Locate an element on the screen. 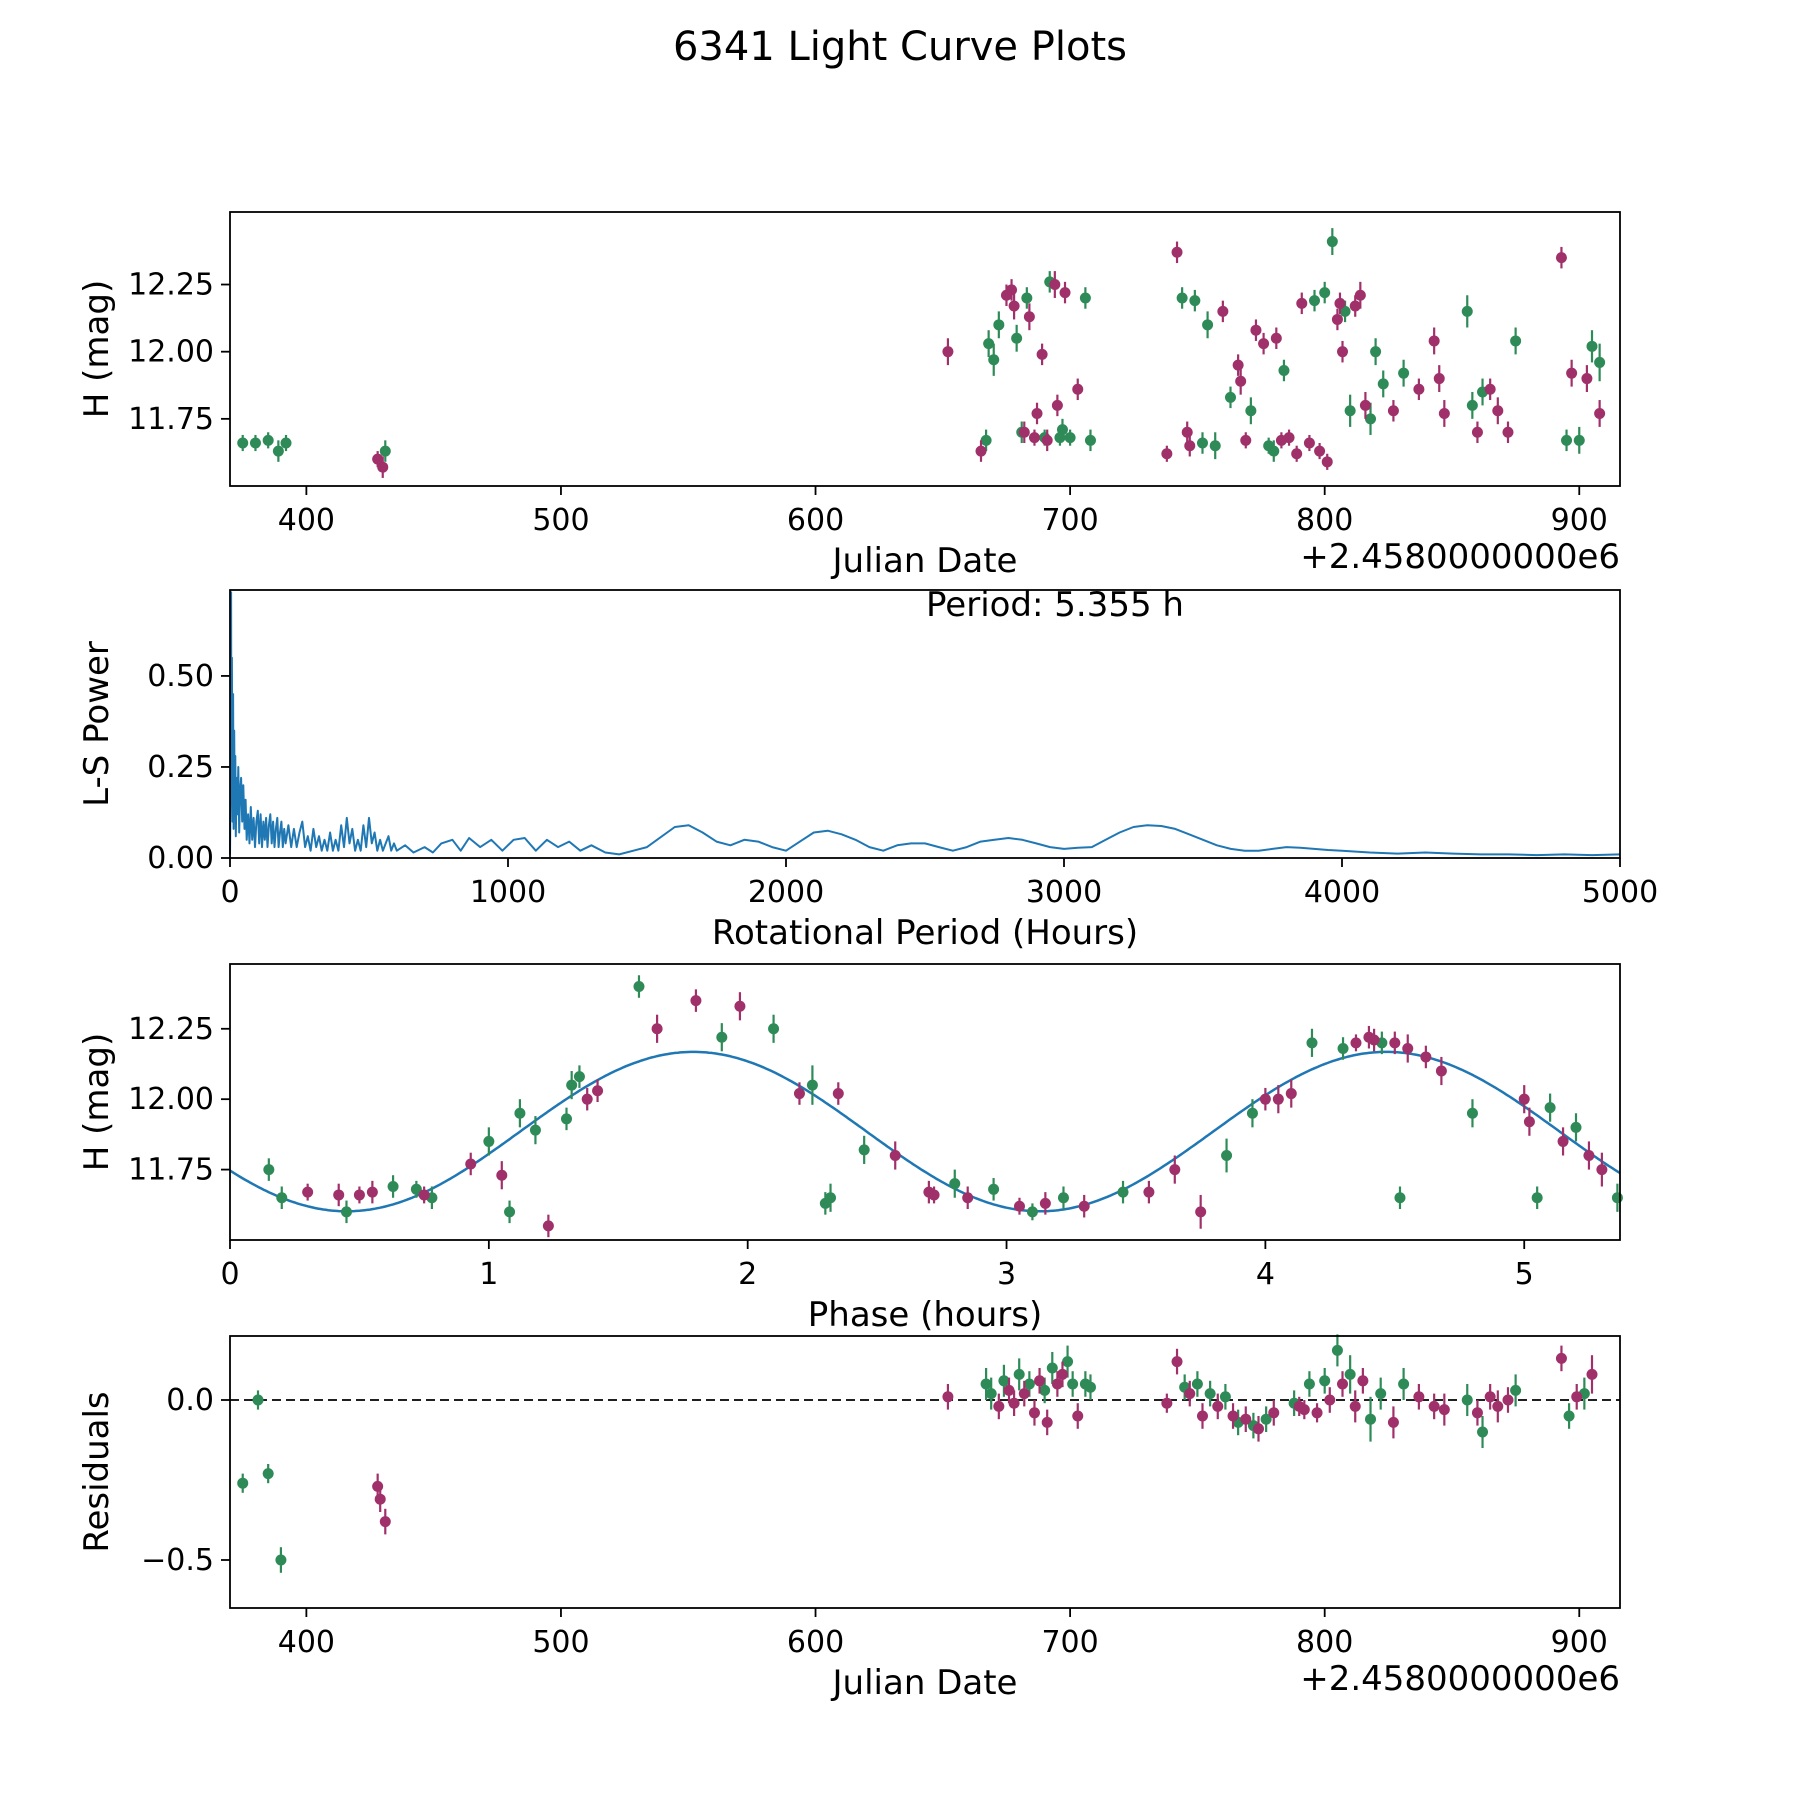 The image size is (1800, 1804). residuals-plot-xlabel: Julian Date is located at coordinates (924, 1683).